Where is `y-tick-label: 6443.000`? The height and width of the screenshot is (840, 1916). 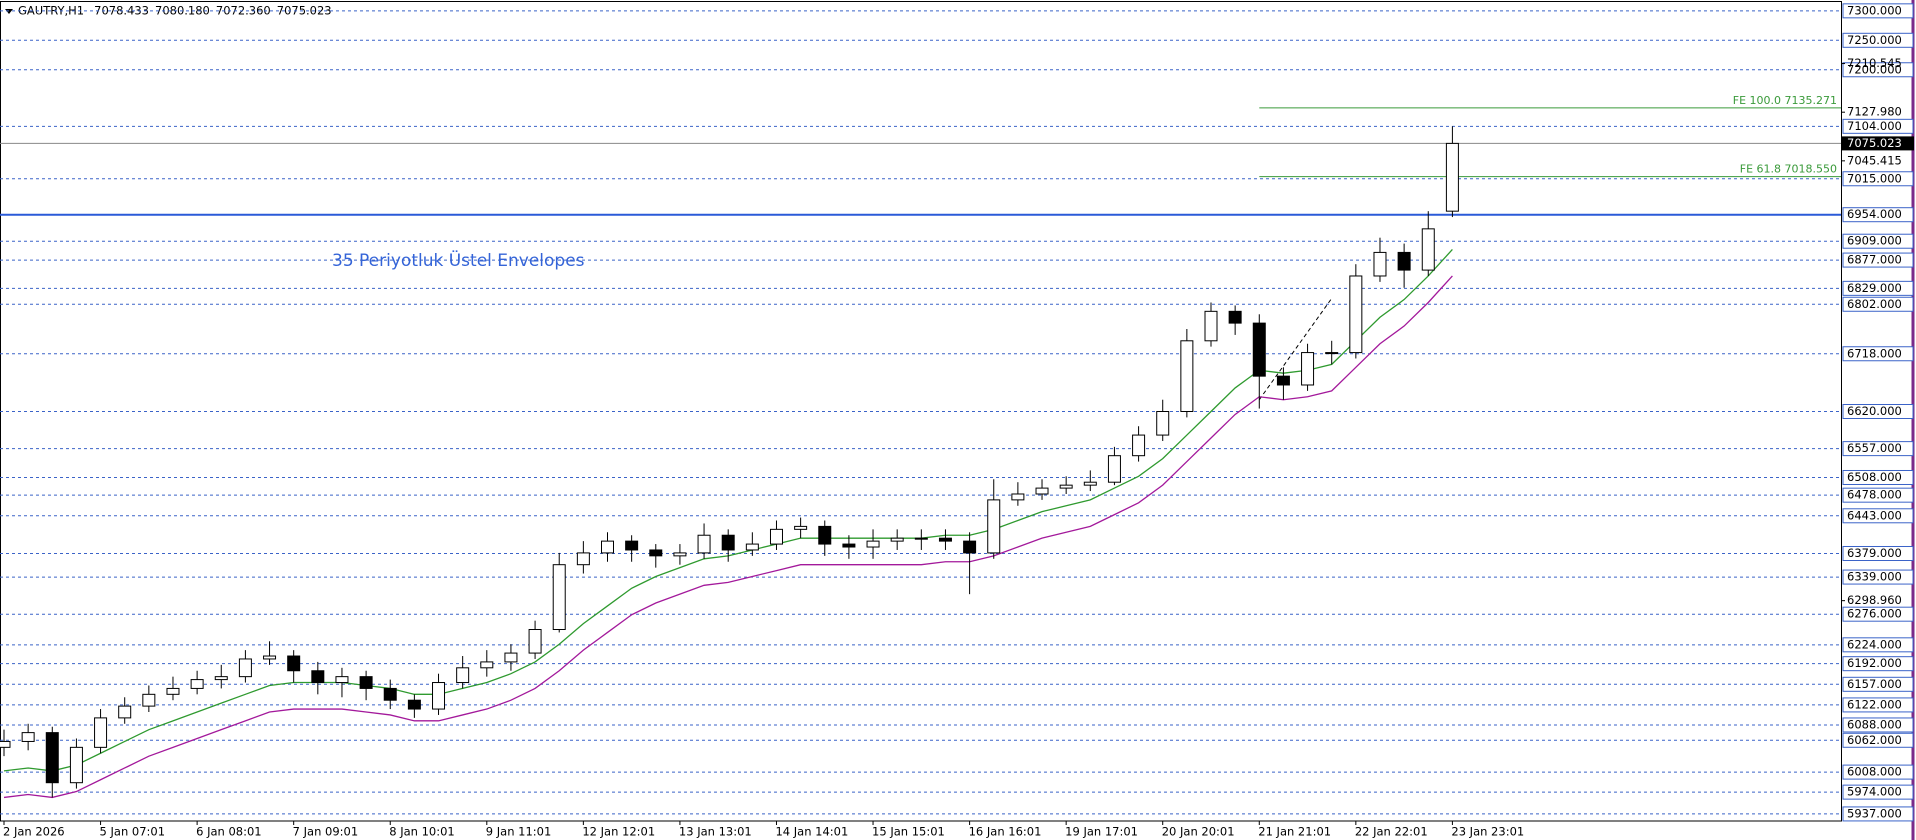 y-tick-label: 6443.000 is located at coordinates (1874, 515).